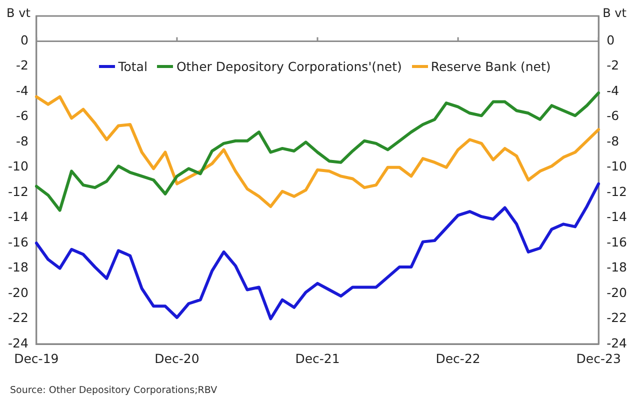 This screenshot has width=635, height=405. Describe the element at coordinates (613, 140) in the screenshot. I see `y2-tick-label: -8` at that location.